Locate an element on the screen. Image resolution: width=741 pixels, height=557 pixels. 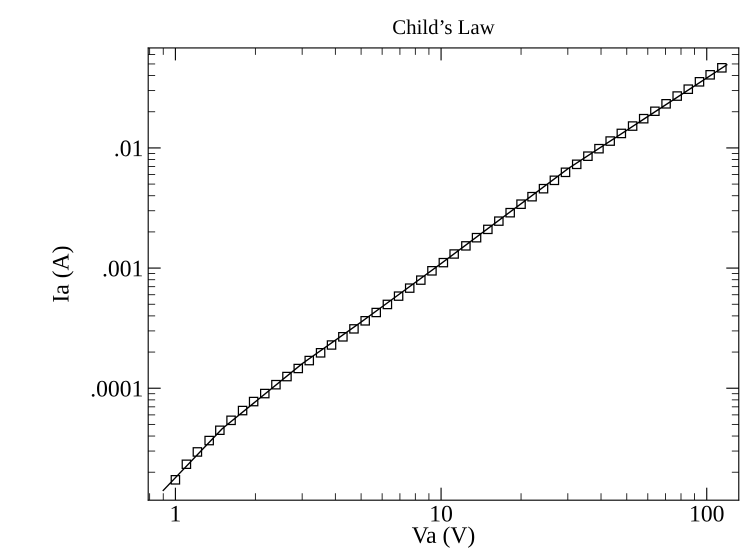
chart-title: Child’s Law is located at coordinates (444, 27).